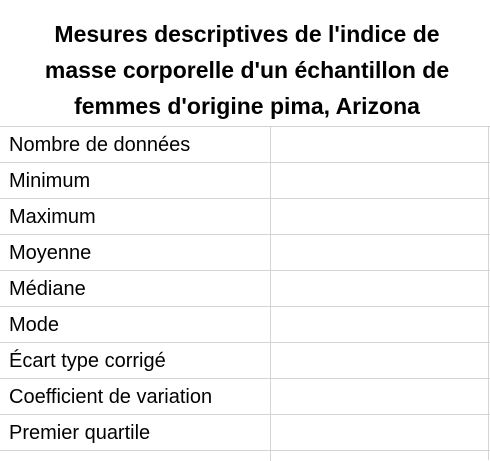 This screenshot has height=461, width=490. What do you see at coordinates (488, 293) in the screenshot?
I see `grid-line` at bounding box center [488, 293].